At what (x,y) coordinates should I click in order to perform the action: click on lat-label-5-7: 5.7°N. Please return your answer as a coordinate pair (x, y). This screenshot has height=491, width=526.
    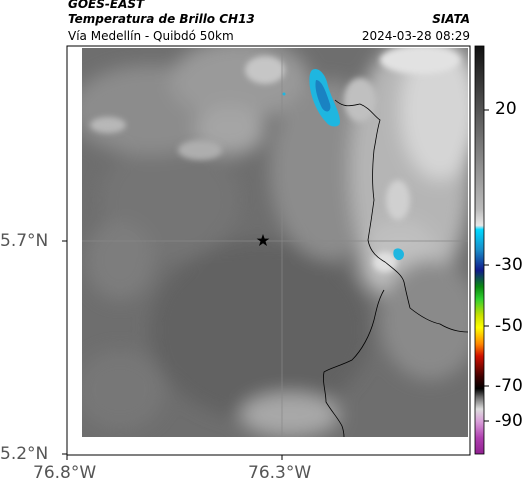
    Looking at the image, I should click on (24, 241).